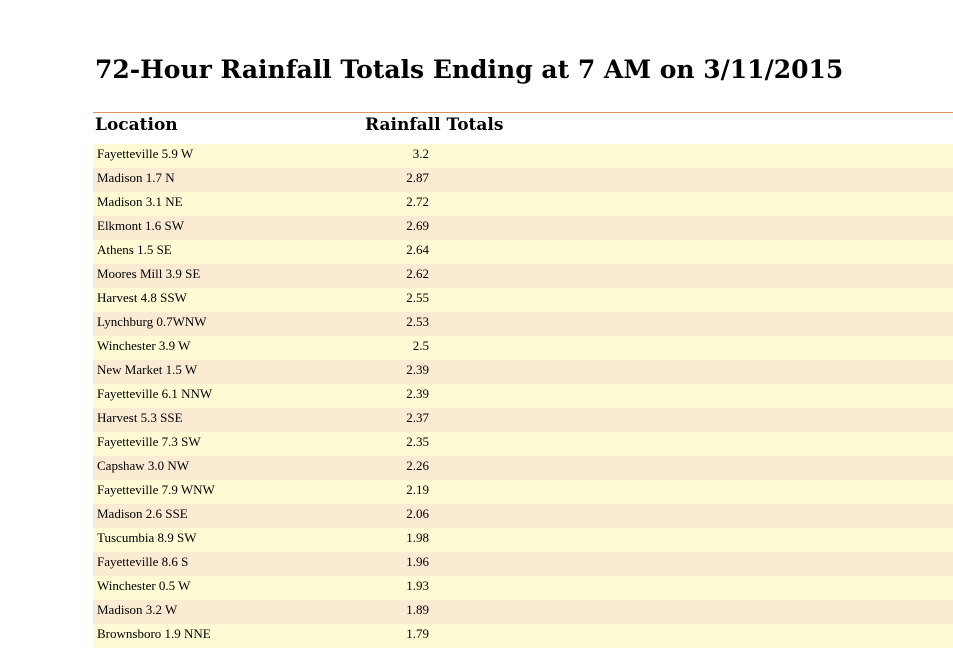 This screenshot has height=648, width=953. Describe the element at coordinates (523, 588) in the screenshot. I see `table-row: Winchester 0.5 W 1.93` at that location.